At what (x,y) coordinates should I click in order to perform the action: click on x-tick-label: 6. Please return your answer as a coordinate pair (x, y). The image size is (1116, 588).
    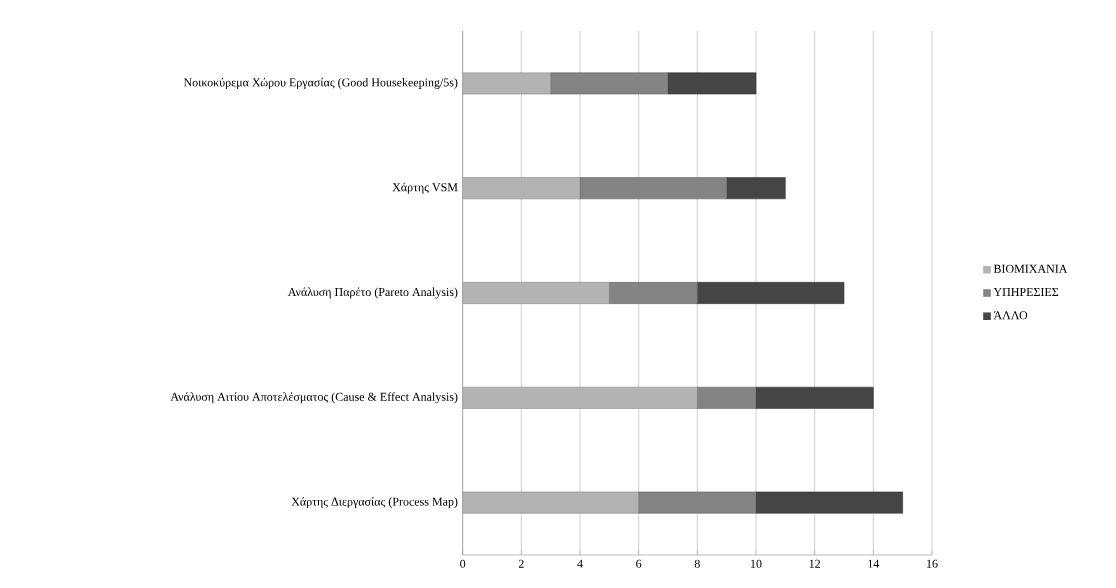
    Looking at the image, I should click on (639, 563).